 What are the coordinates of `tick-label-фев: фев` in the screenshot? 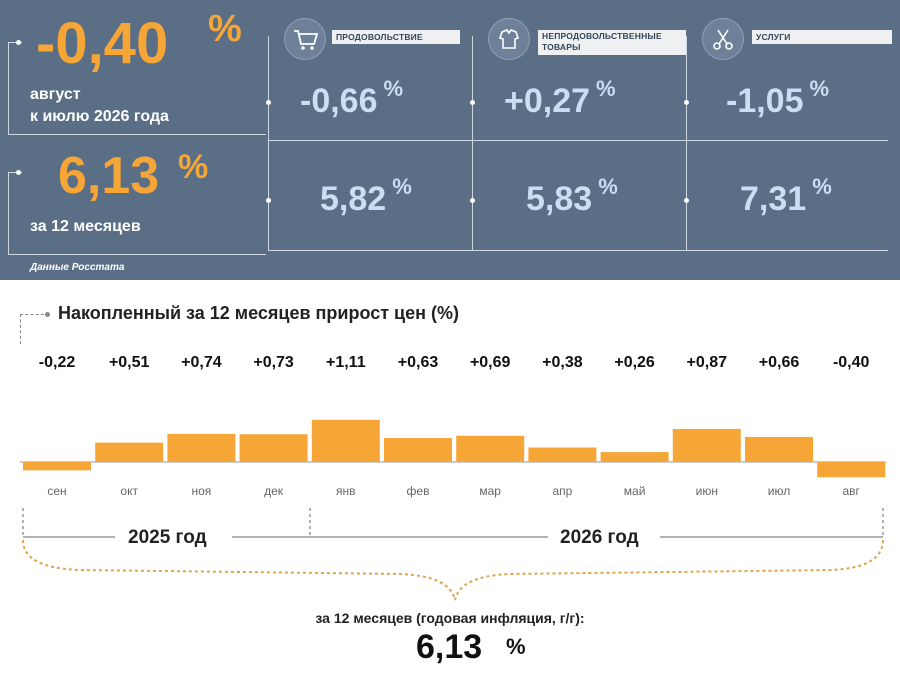 It's located at (418, 491).